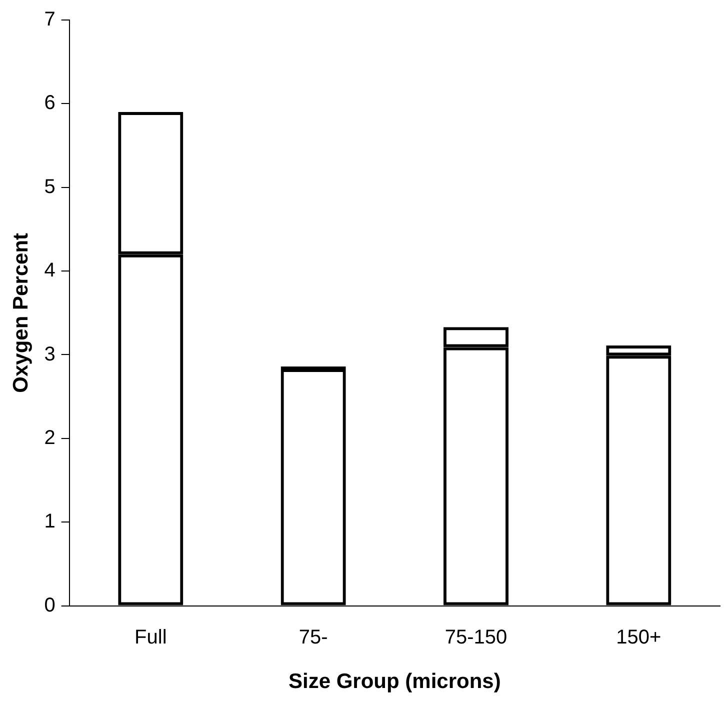 Image resolution: width=725 pixels, height=709 pixels. I want to click on x-tick-label: 75-150, so click(476, 637).